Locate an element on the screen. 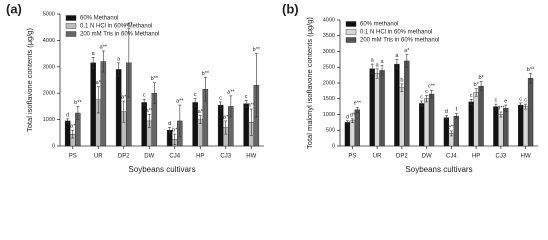  y-tick-label: 500 is located at coordinates (330, 131).